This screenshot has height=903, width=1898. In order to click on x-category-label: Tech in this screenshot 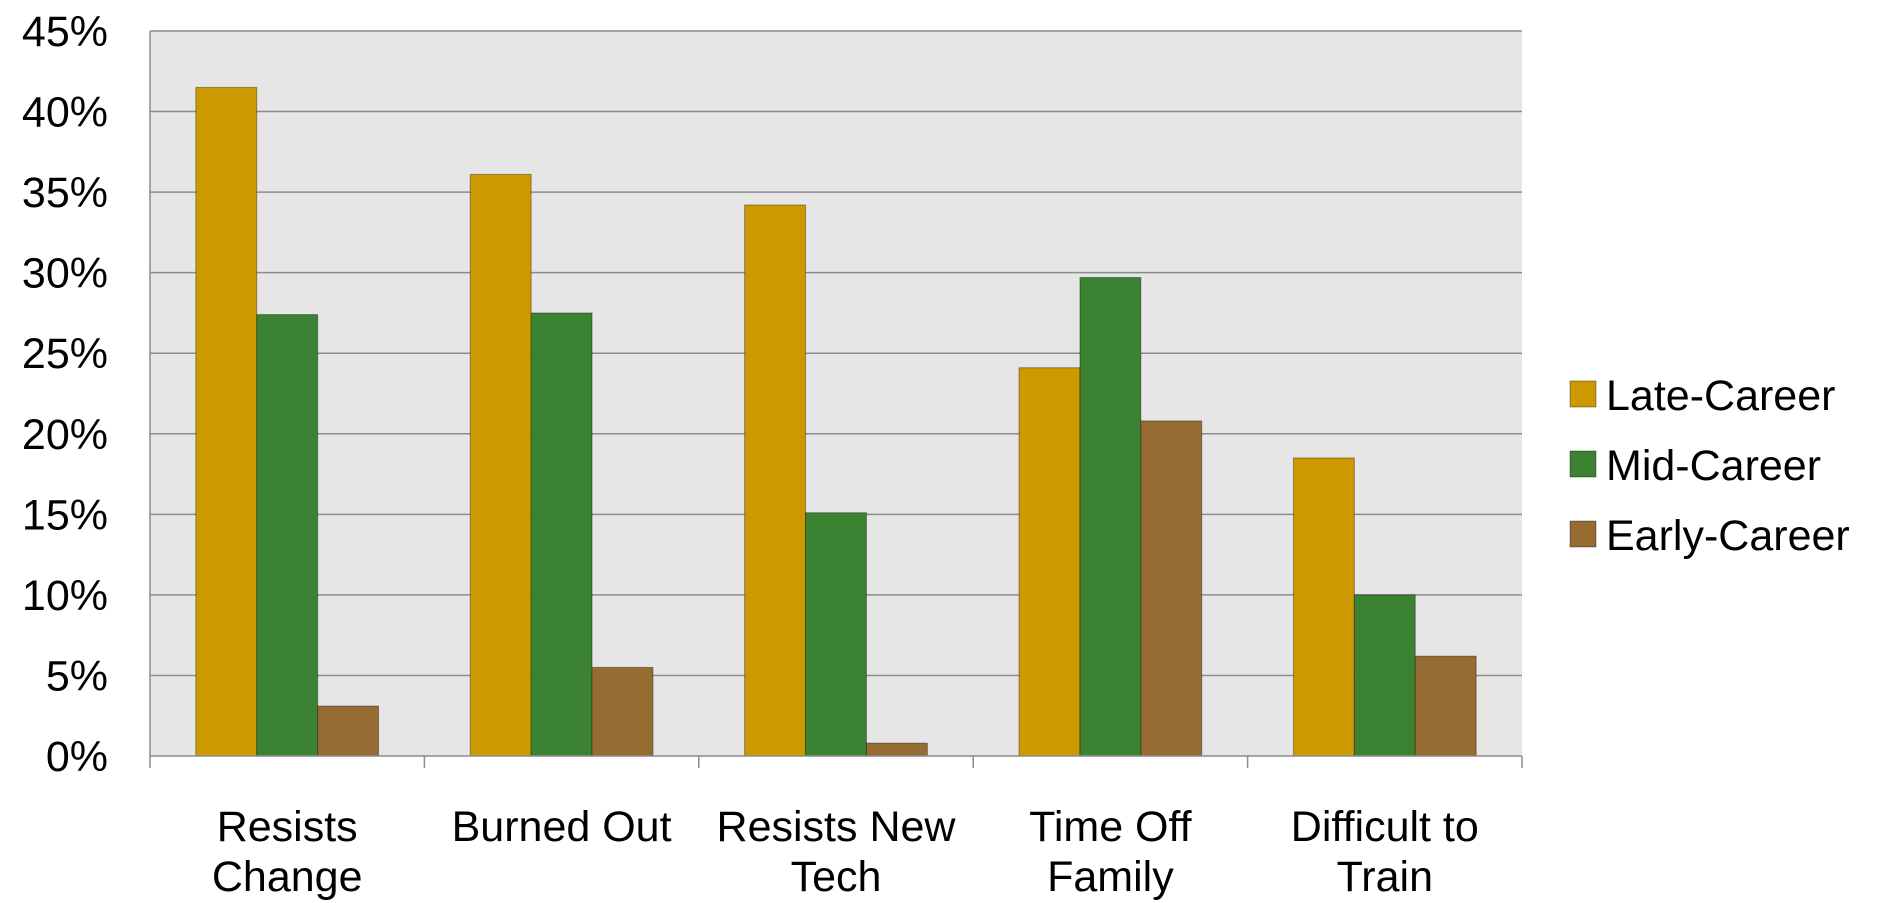, I will do `click(836, 877)`.